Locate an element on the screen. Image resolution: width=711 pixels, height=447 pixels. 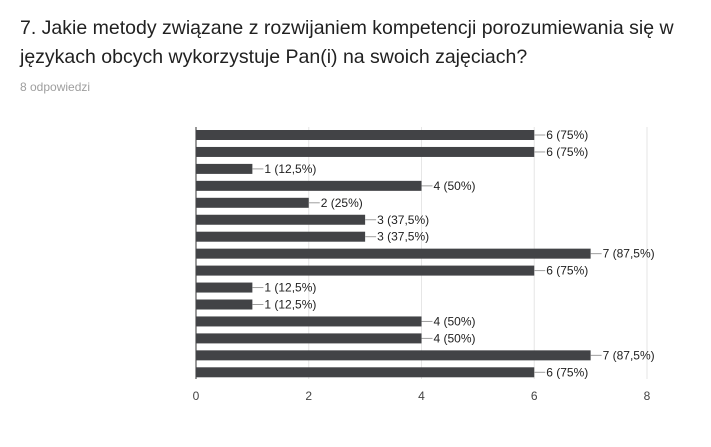
x-axis-ticks: 0 2 4 6 8 is located at coordinates (422, 396).